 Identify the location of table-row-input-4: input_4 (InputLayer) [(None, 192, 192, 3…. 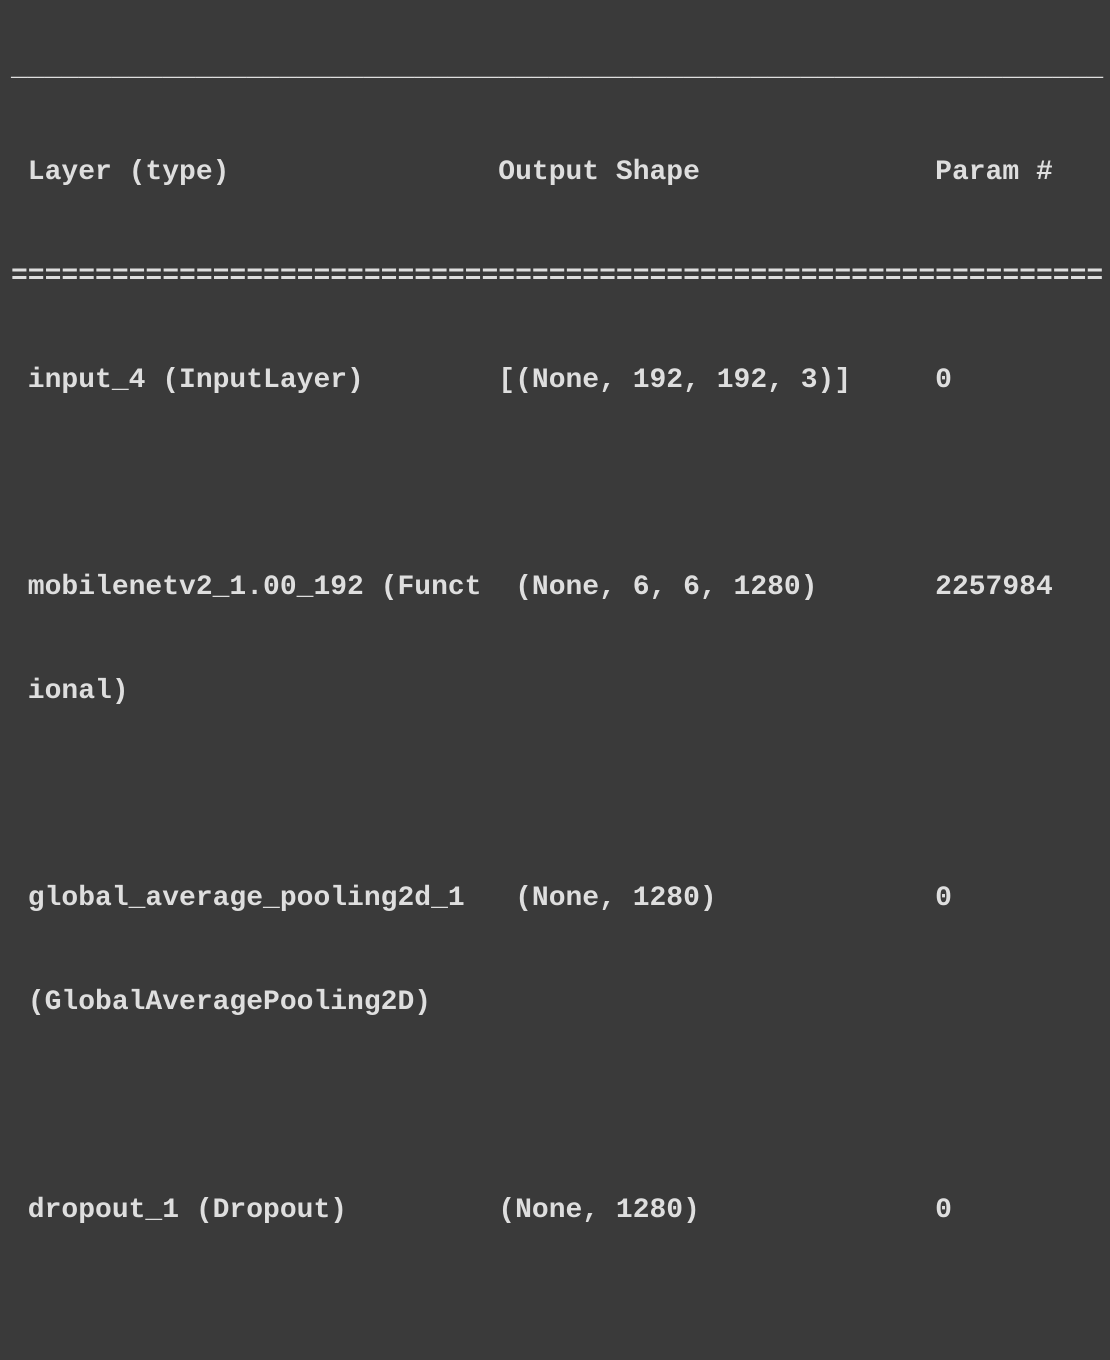
(557, 380).